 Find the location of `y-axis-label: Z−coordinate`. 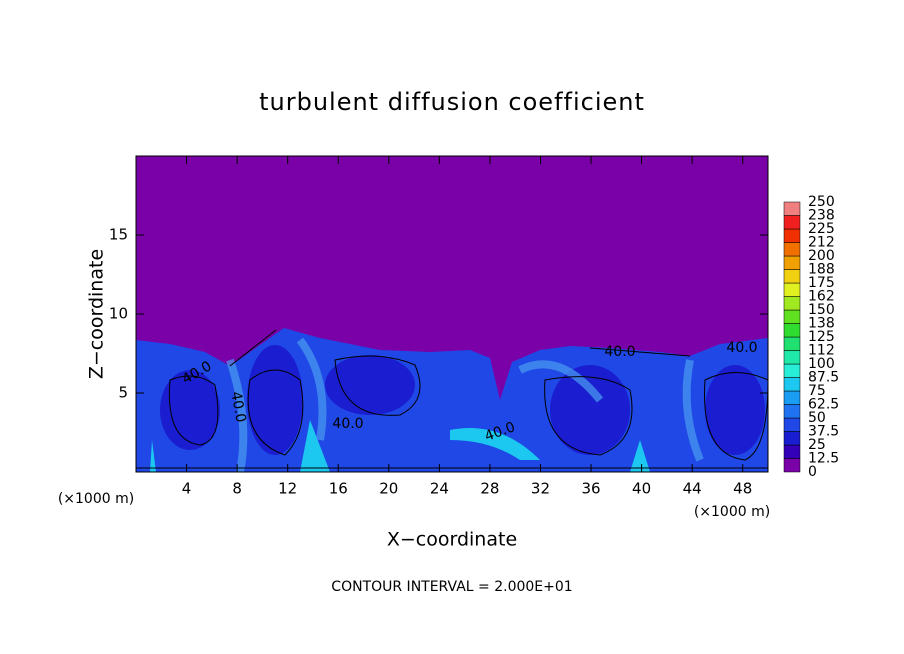

y-axis-label: Z−coordinate is located at coordinates (97, 314).